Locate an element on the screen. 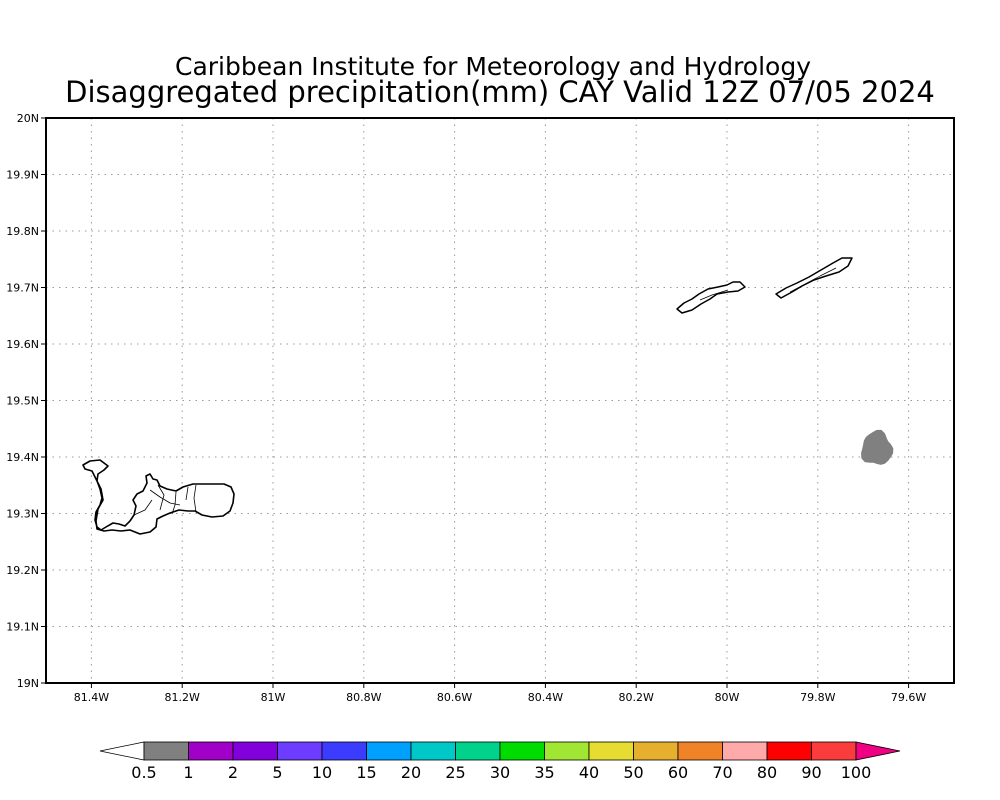 The width and height of the screenshot is (1000, 800). lat-tick-label: 19.9N is located at coordinates (22, 175).